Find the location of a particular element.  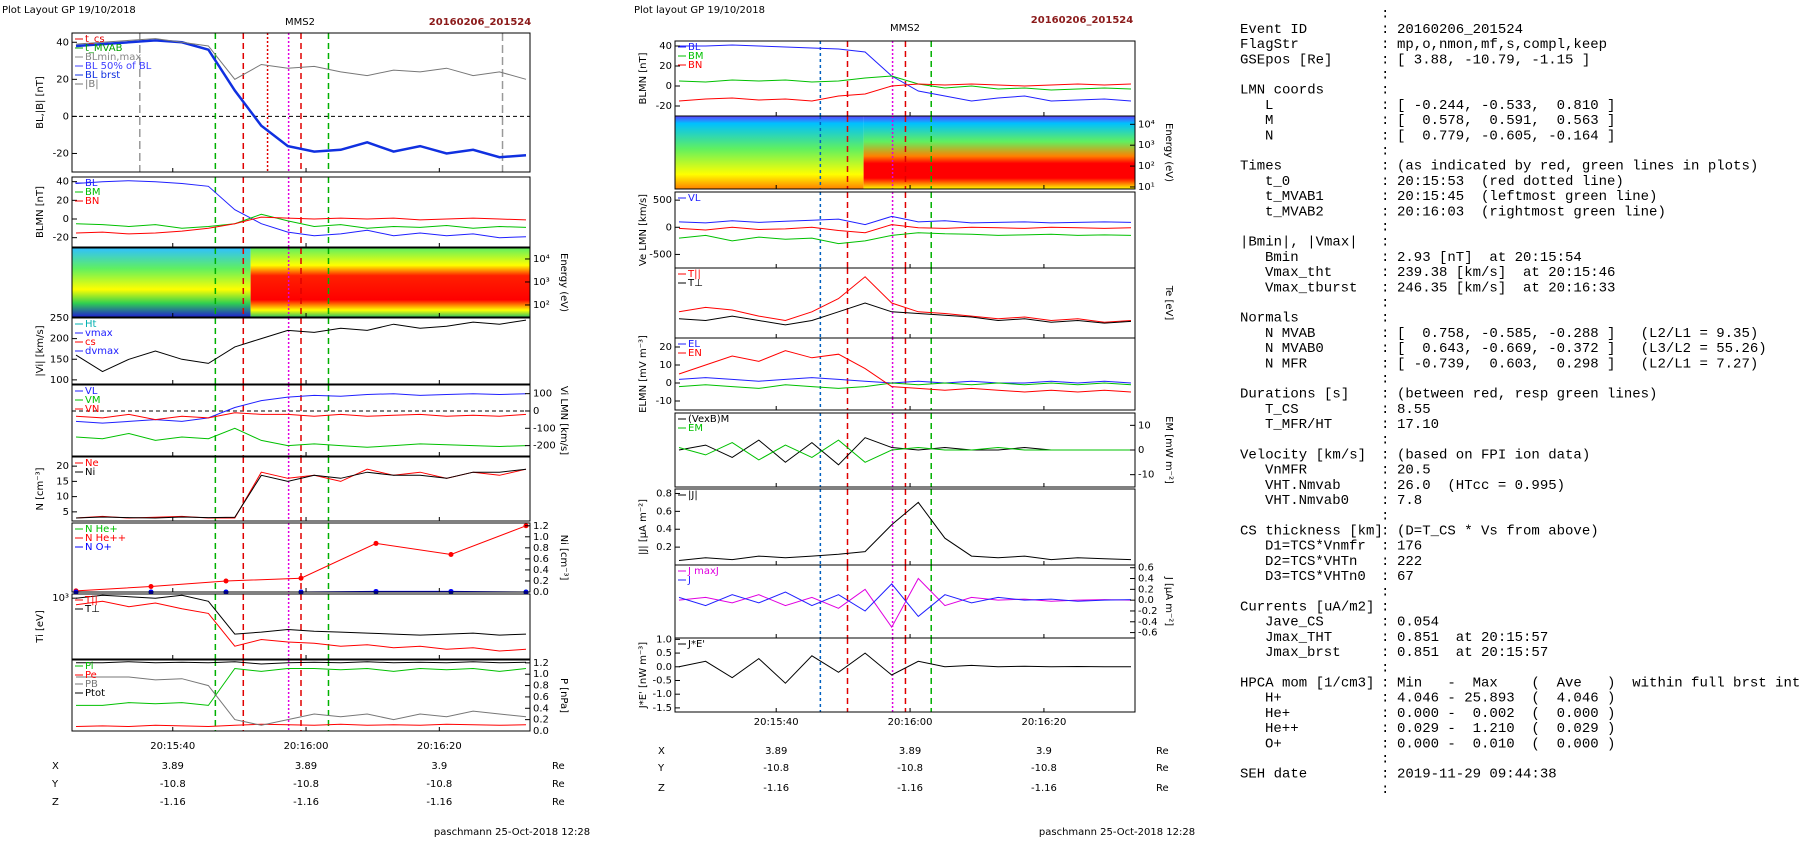

info-value: 176 is located at coordinates (1409, 547).